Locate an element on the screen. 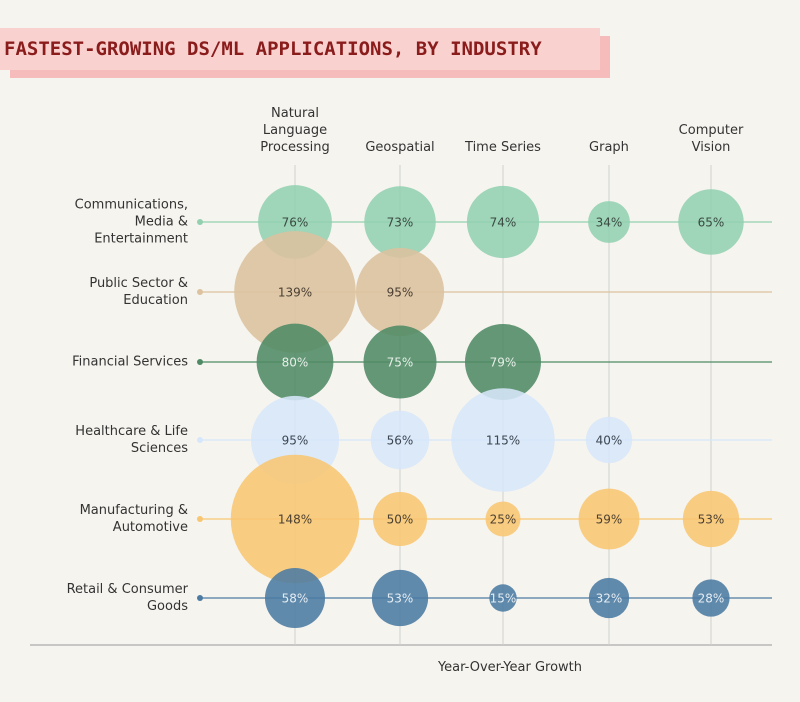  data-label: 75% is located at coordinates (400, 363).